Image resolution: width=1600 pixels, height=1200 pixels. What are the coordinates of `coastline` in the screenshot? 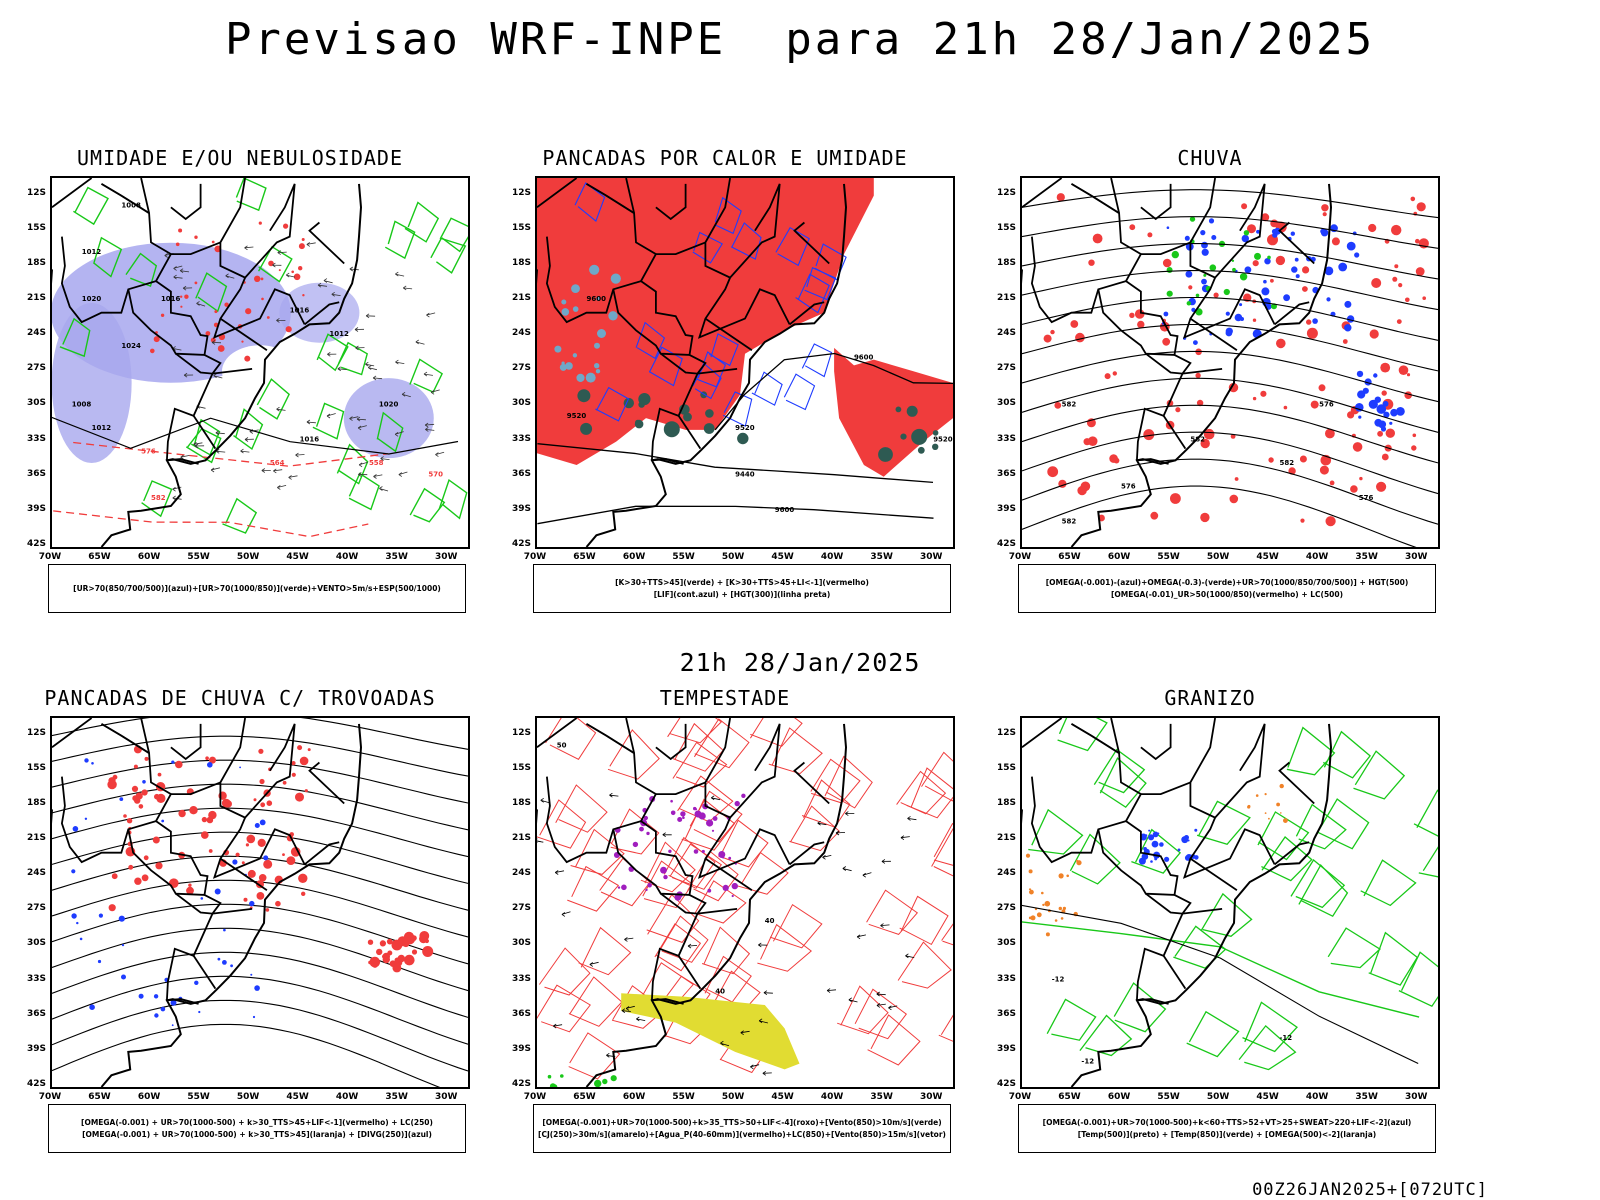 It's located at (716, 905).